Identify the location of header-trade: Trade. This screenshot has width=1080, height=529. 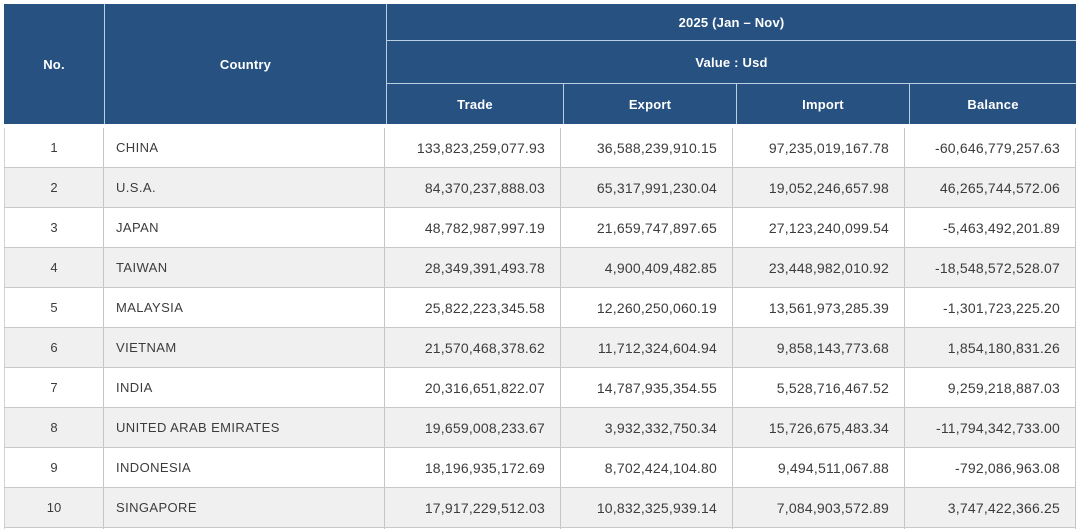
(475, 104).